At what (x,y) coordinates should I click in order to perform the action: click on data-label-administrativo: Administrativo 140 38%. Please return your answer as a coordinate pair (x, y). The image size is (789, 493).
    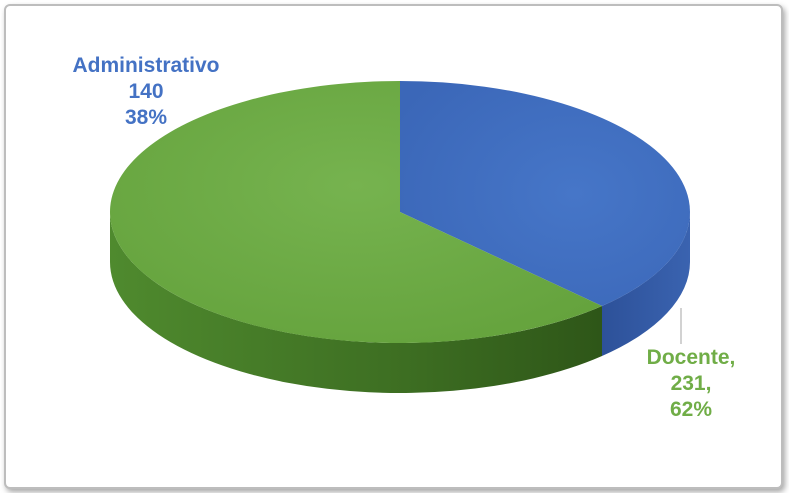
    Looking at the image, I should click on (146, 92).